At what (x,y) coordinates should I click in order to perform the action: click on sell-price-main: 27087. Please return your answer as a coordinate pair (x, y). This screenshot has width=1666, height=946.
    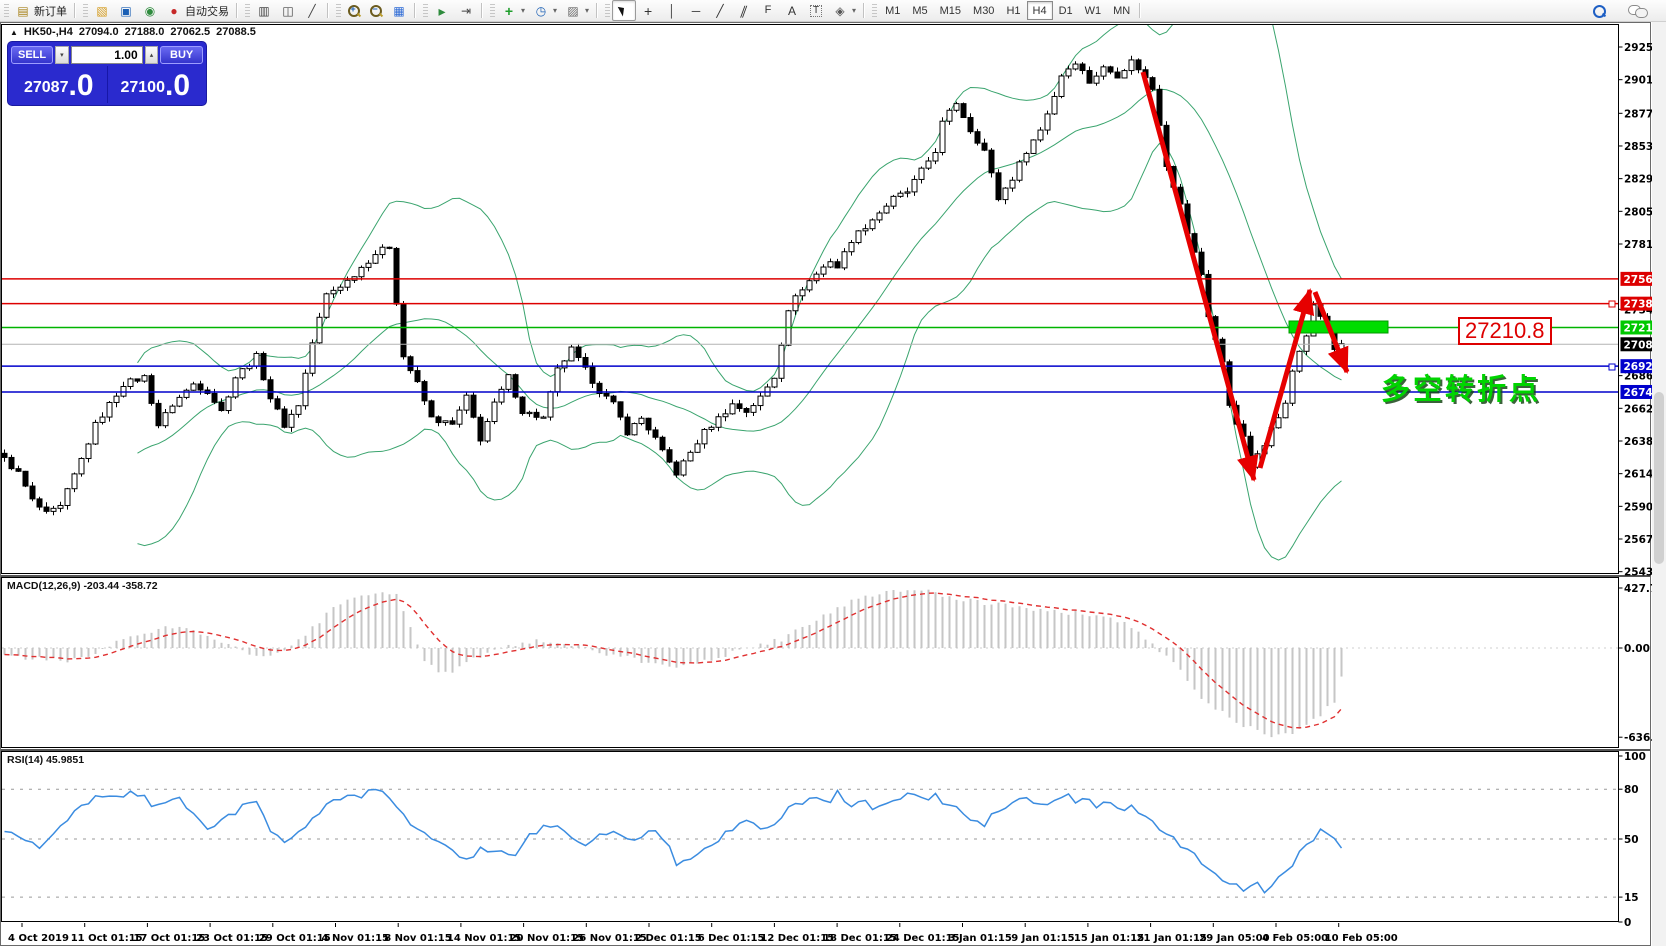
    Looking at the image, I should click on (46, 87).